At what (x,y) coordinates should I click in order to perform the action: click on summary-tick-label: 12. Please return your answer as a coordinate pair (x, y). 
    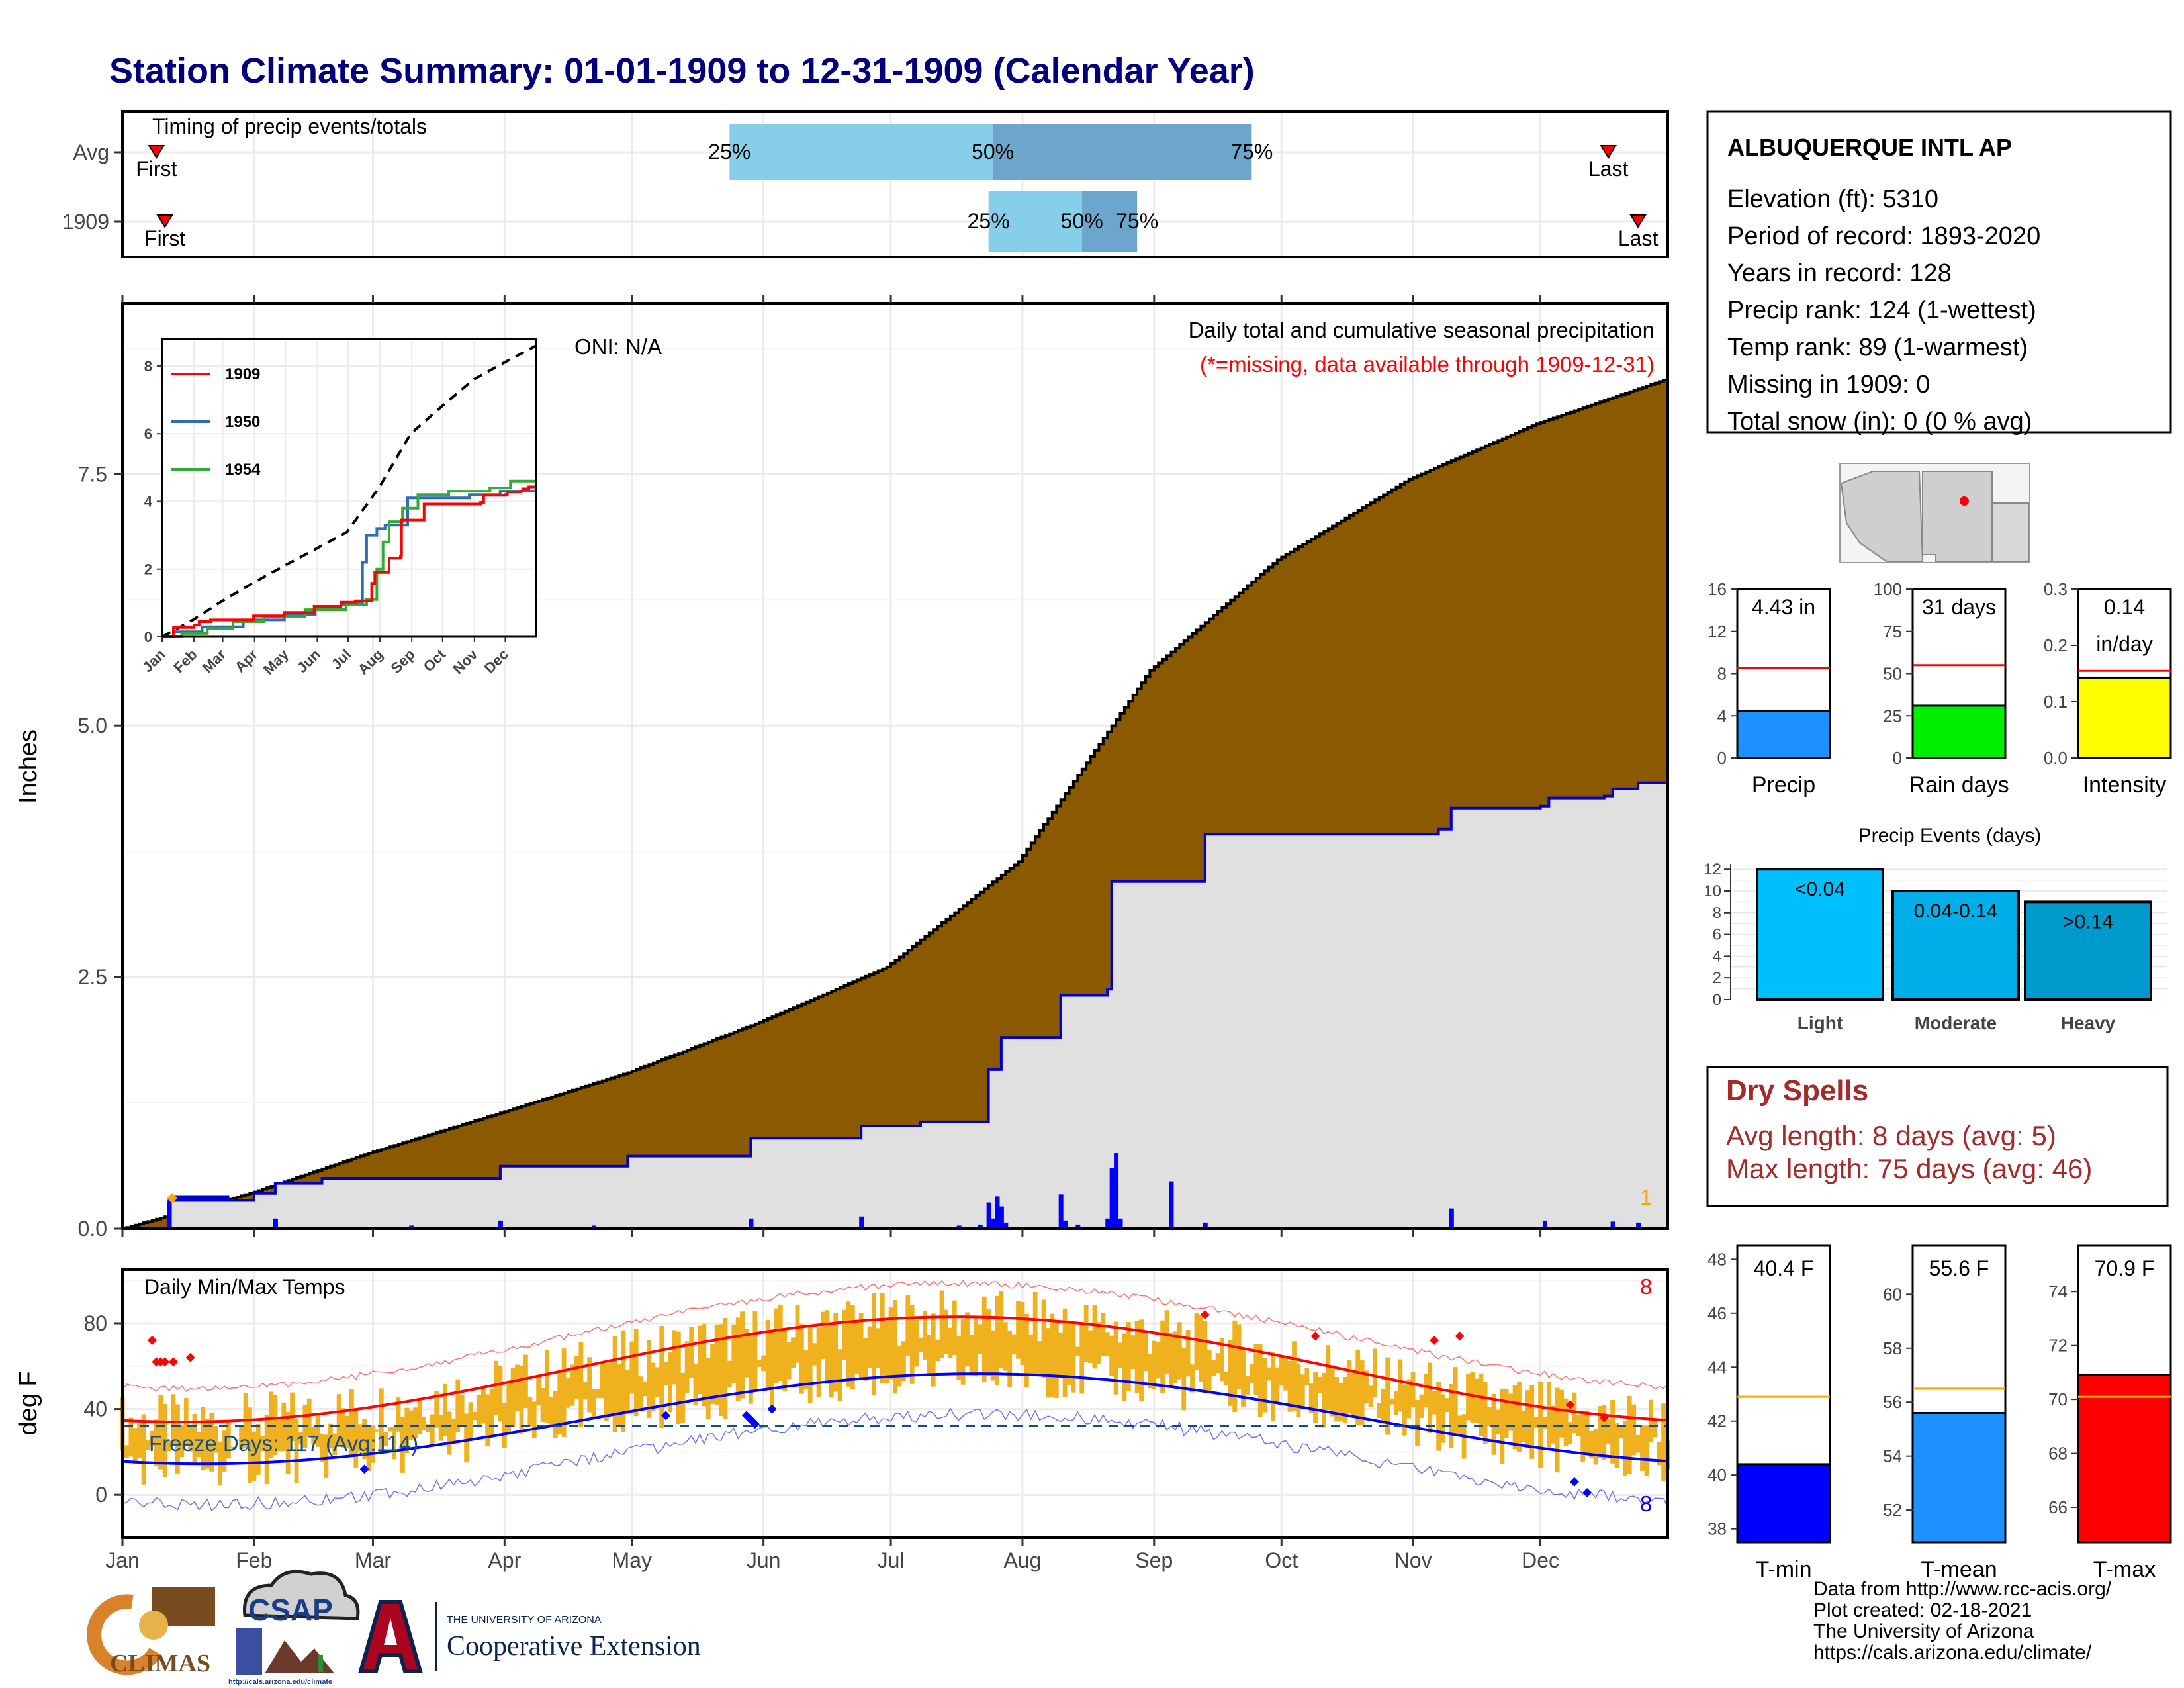
    Looking at the image, I should click on (1717, 631).